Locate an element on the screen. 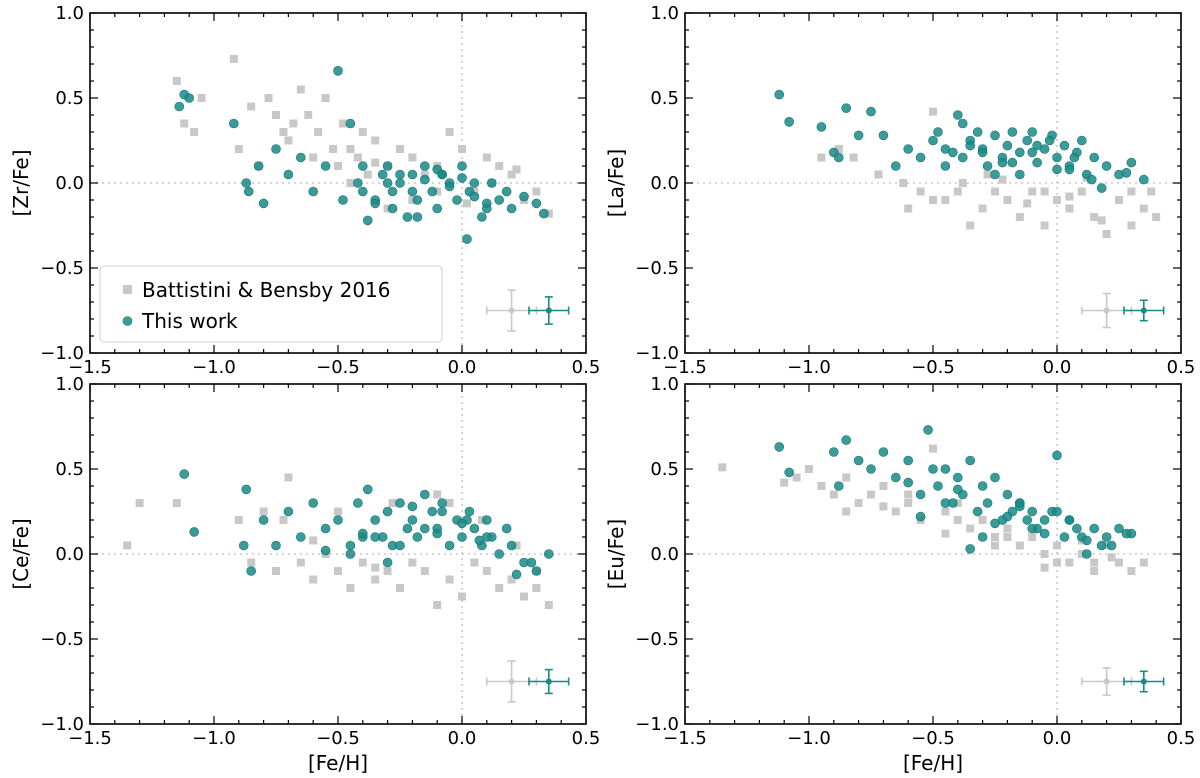 This screenshot has height=778, width=1200. y-tick-label: 0.0 is located at coordinates (664, 183).